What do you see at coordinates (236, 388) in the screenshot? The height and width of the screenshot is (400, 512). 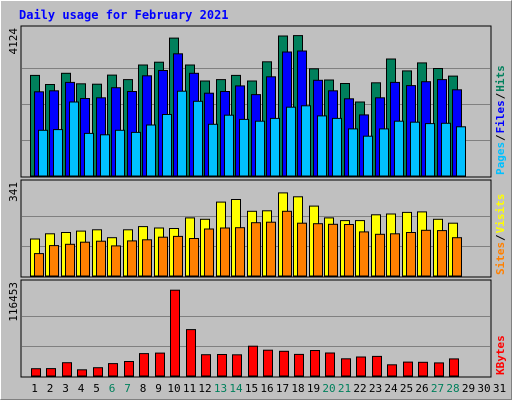 I see `x-tick-label-day-14: 14` at bounding box center [236, 388].